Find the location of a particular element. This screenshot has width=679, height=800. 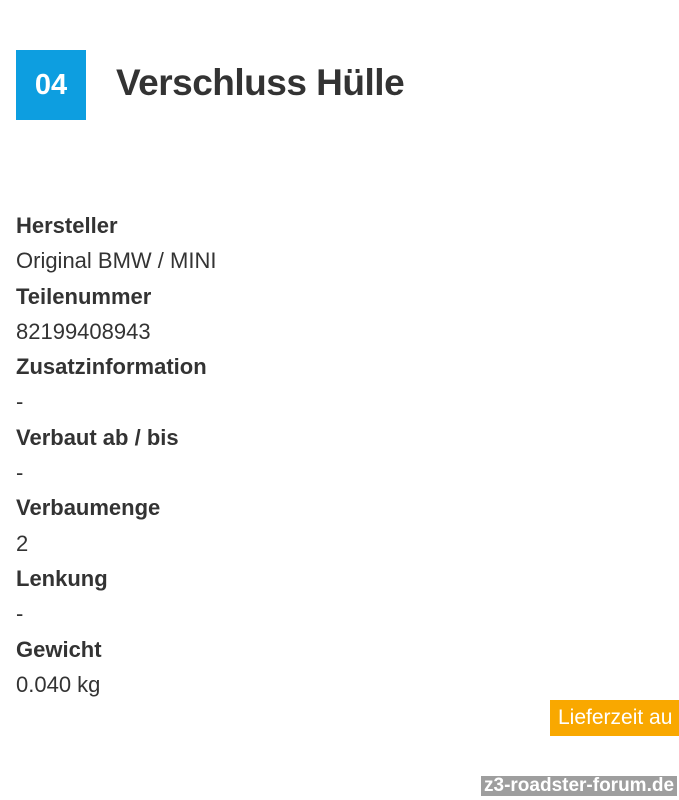

page-title: Verschluss Hülle is located at coordinates (260, 82).